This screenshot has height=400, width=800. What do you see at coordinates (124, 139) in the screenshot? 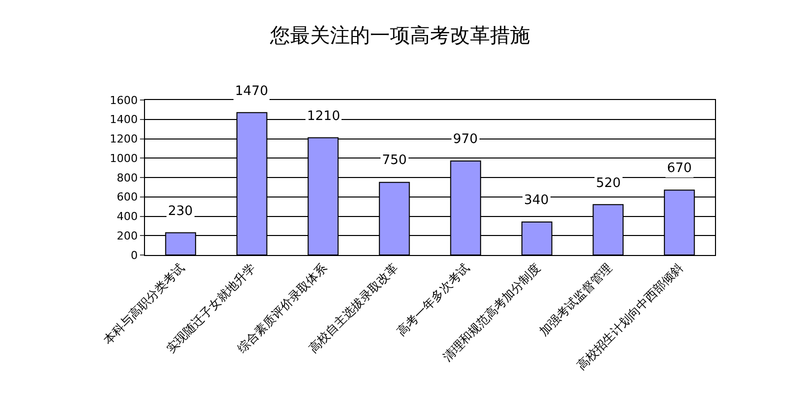
I see `y-tick-label: 1200` at bounding box center [124, 139].